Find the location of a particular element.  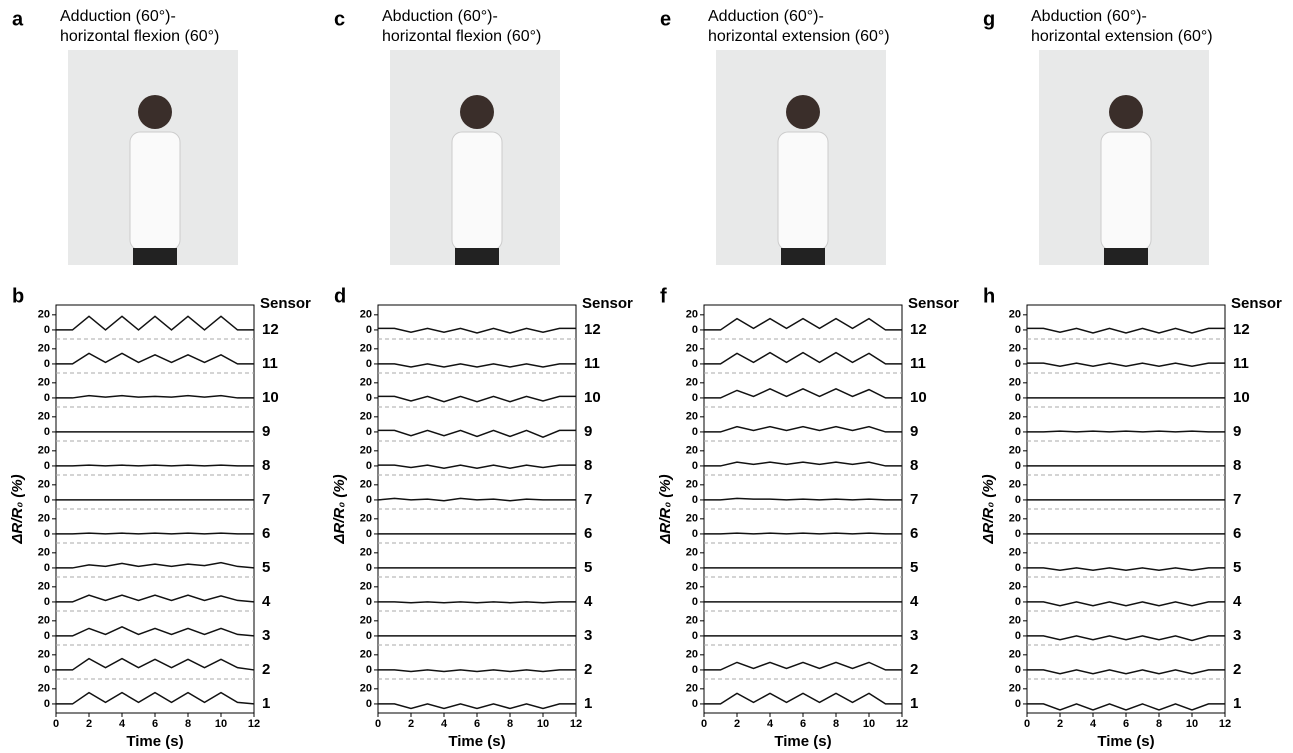

sensor-label: 2 is located at coordinates (588, 669).